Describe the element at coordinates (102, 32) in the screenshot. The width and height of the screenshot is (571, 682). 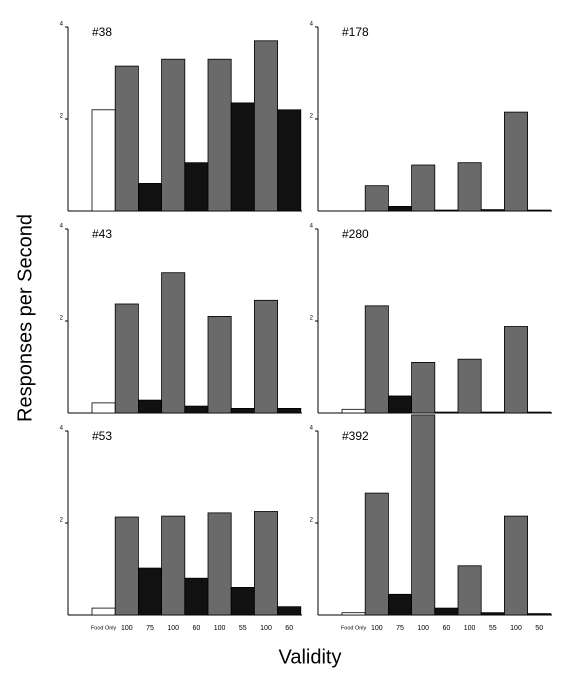
I see `panel-title: #38` at that location.